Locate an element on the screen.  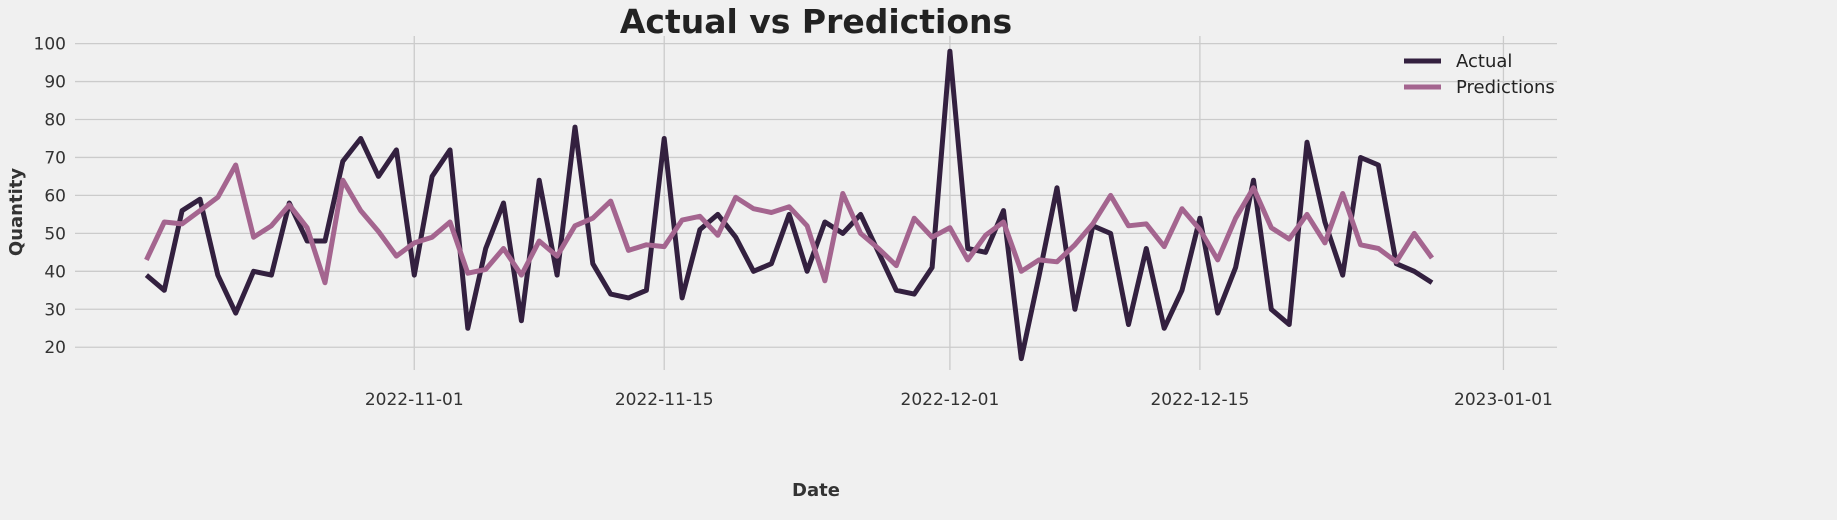
x-tick-label: 2022-11-15 is located at coordinates (664, 400).